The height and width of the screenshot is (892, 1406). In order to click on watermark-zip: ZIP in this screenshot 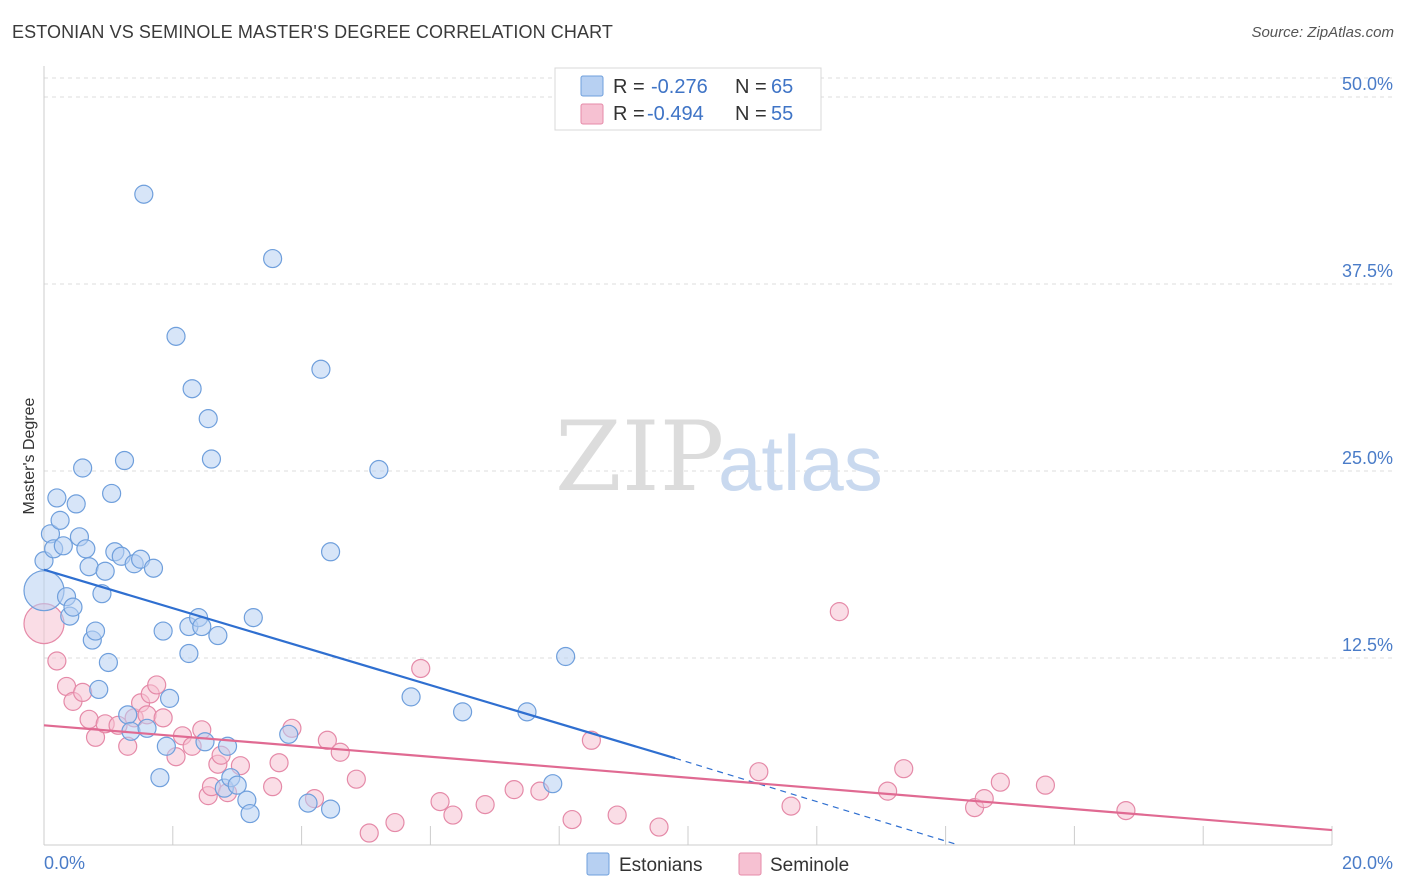, I will do `click(639, 457)`.